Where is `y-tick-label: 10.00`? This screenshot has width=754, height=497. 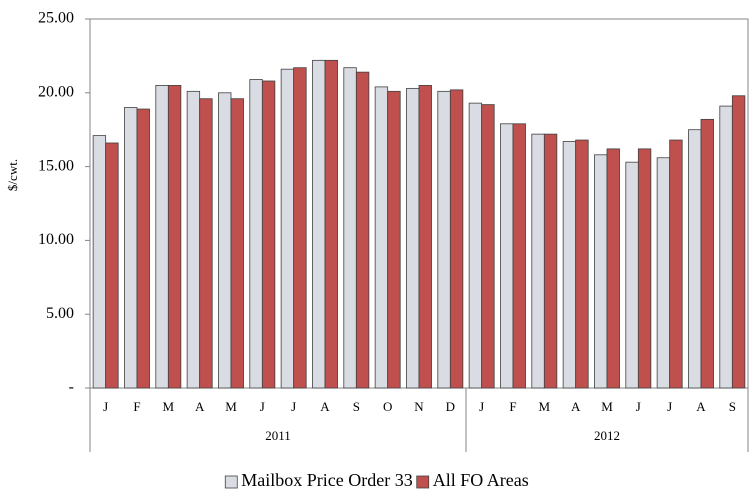
y-tick-label: 10.00 is located at coordinates (56, 239).